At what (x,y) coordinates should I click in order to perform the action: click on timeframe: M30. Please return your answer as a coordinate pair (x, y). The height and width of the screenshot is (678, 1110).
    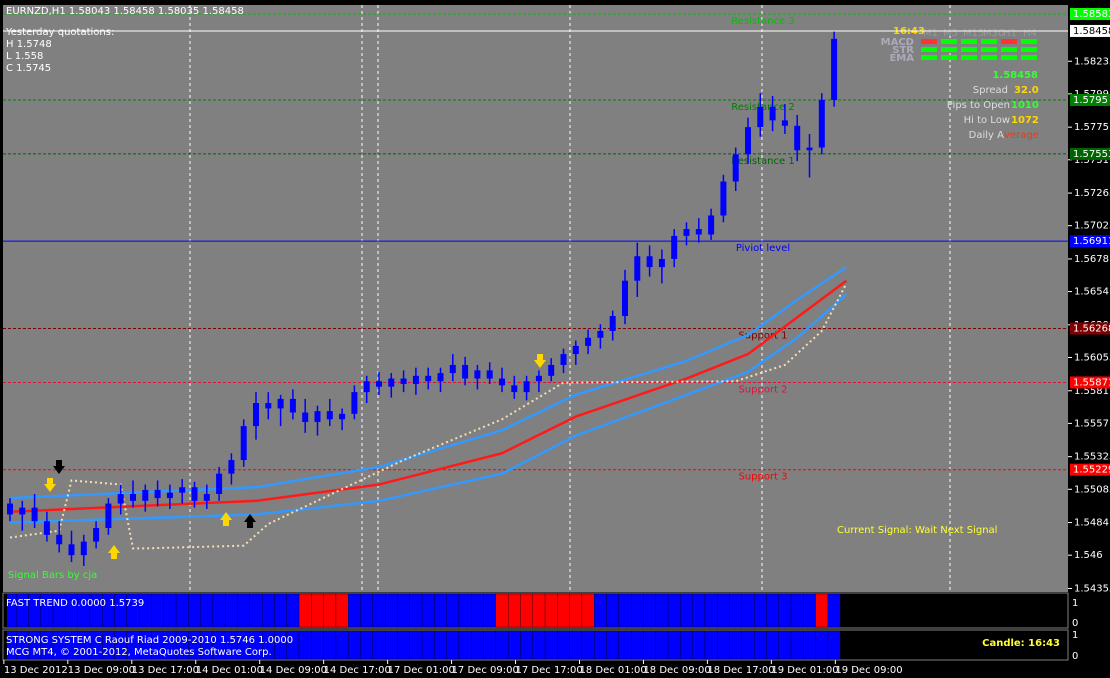
    Looking at the image, I should click on (993, 33).